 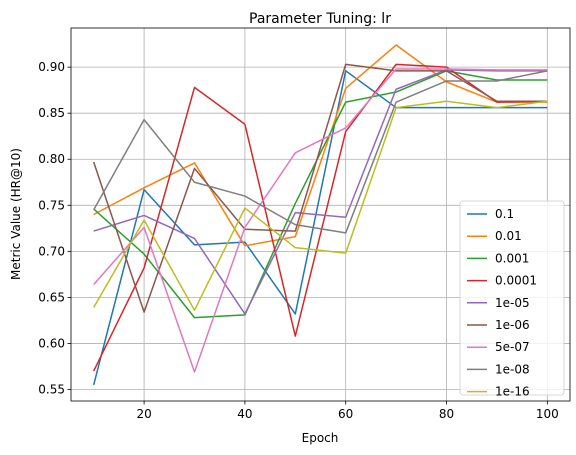 I want to click on legend-label: 0.001, so click(x=512, y=258).